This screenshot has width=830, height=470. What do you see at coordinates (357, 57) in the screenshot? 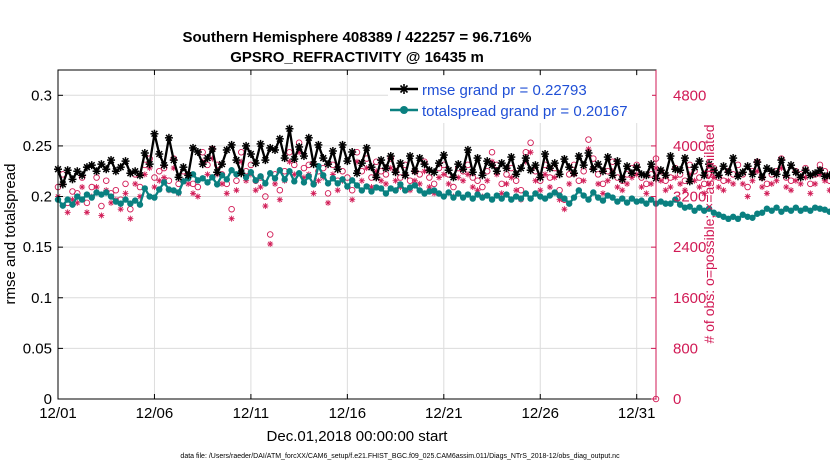
I see `chart-title-line2: GPSRO_REFRACTIVITY @ 16435 m` at bounding box center [357, 57].